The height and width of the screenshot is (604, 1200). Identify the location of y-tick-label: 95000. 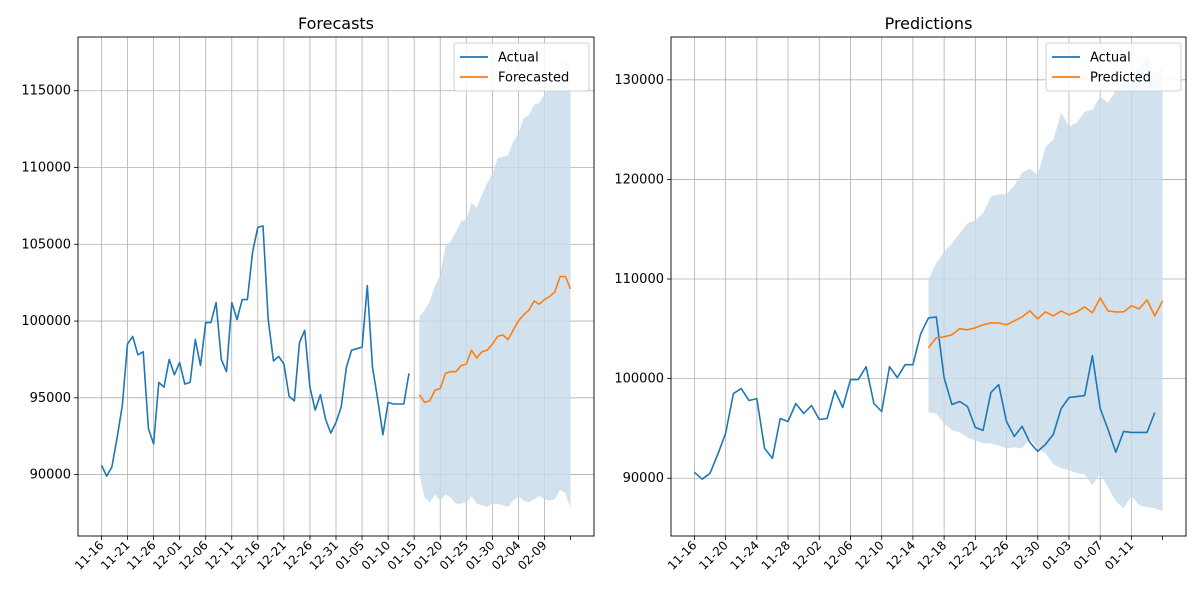
(50, 398).